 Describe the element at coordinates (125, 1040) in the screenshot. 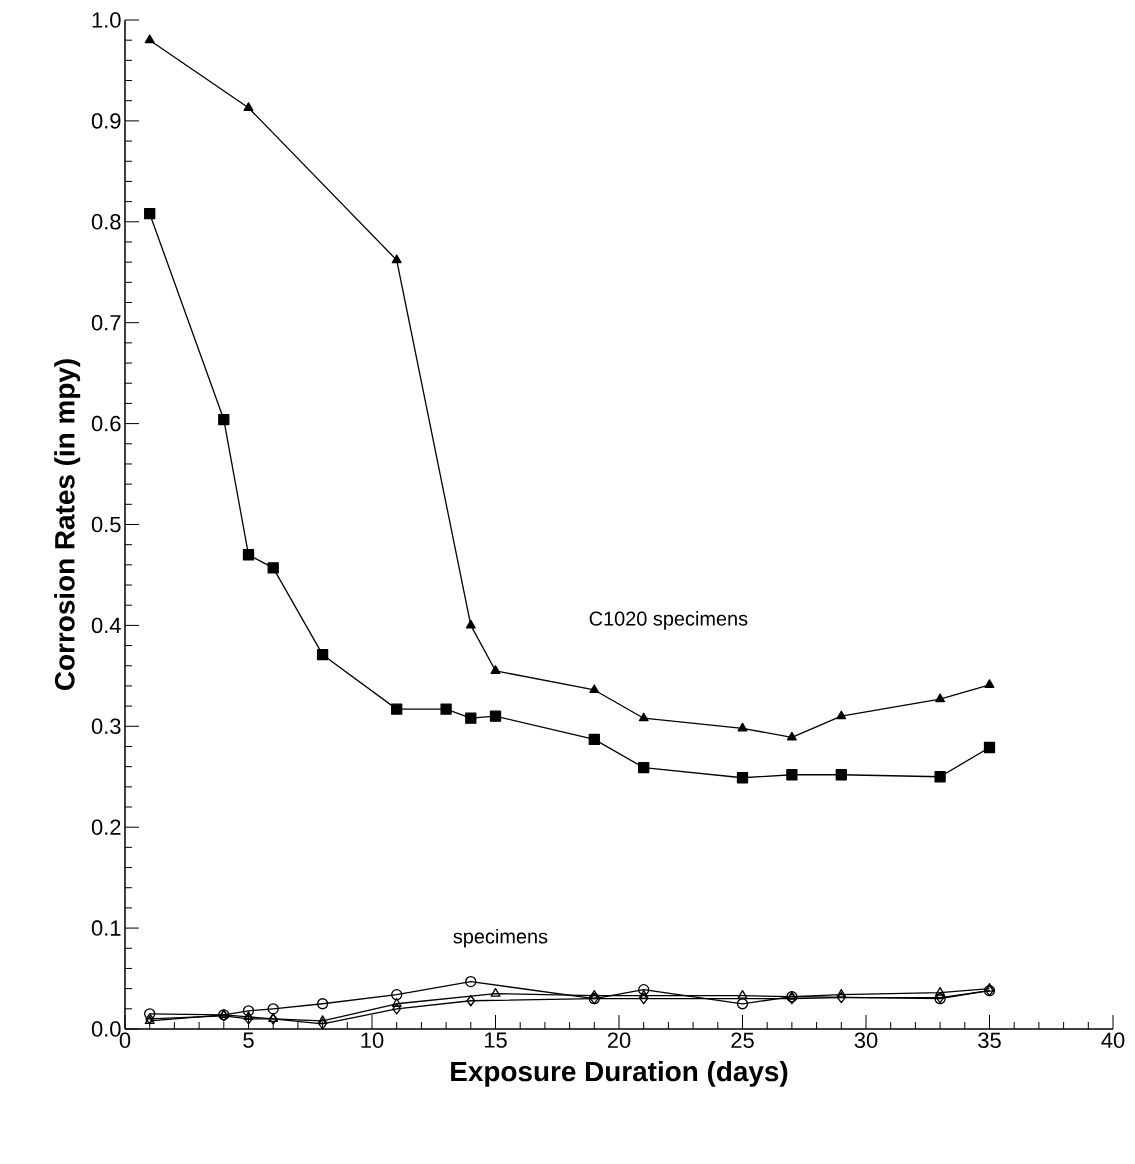

I see `x-tick-label: 0` at that location.